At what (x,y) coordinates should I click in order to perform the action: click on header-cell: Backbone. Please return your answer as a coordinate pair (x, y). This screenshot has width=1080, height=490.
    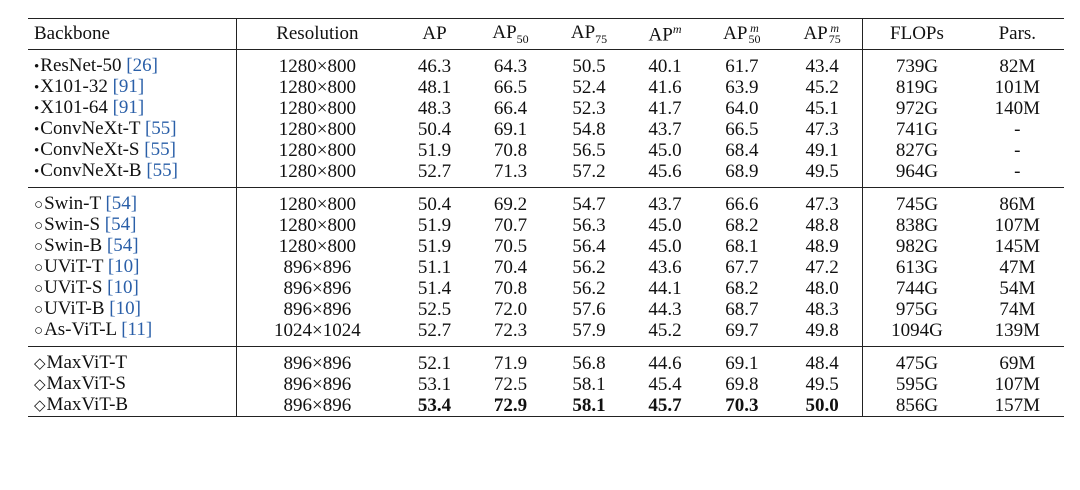
    Looking at the image, I should click on (132, 34).